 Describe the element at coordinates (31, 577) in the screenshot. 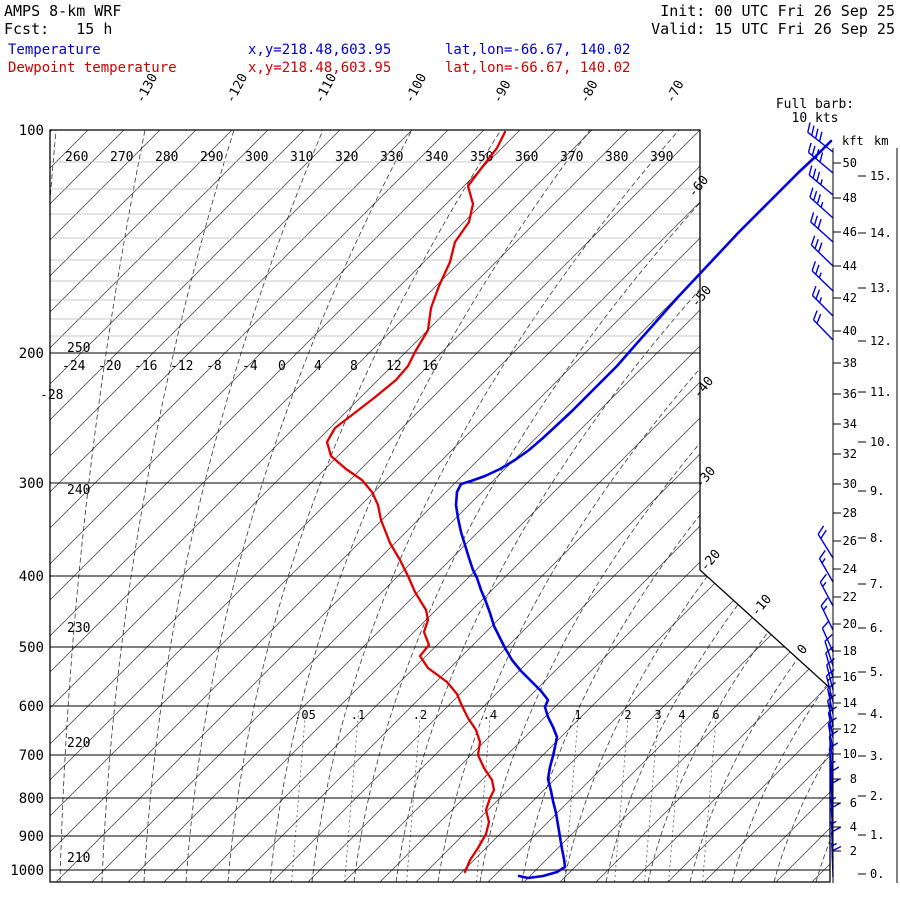

I see `pressure-label: 400` at that location.